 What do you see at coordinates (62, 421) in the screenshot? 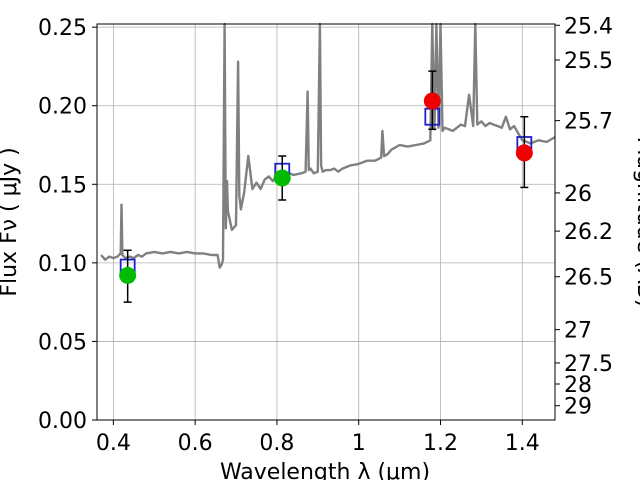
I see `y-tick-label: 0.00` at bounding box center [62, 421].